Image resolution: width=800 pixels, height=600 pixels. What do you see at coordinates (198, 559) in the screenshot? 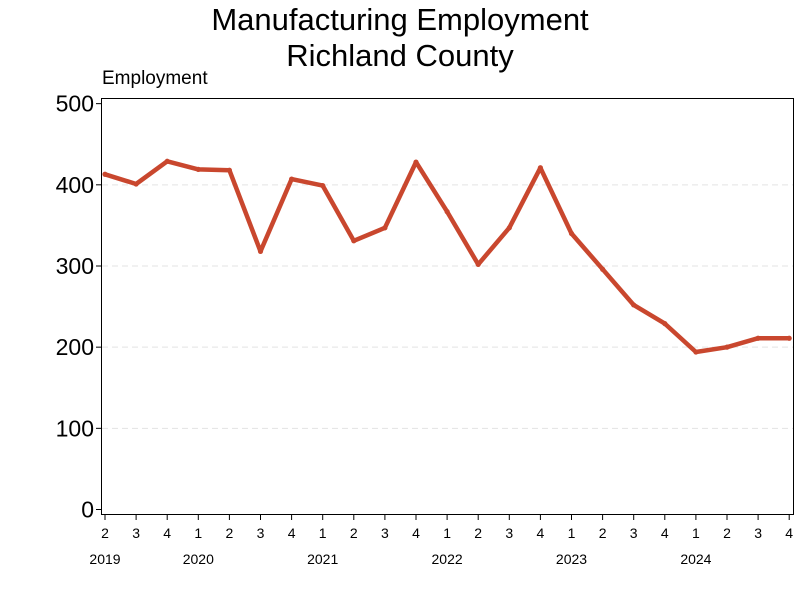
I see `x-year-label: 2020` at bounding box center [198, 559].